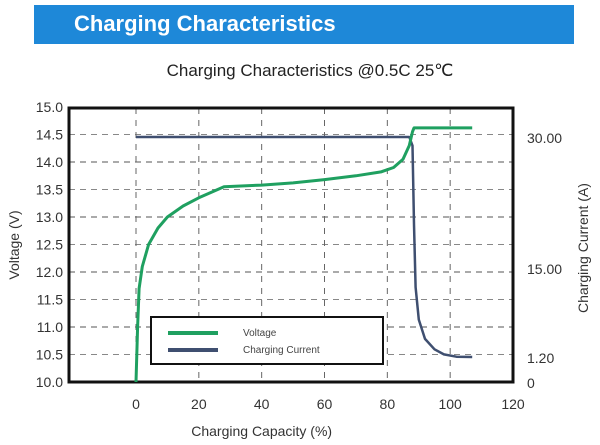  What do you see at coordinates (49, 272) in the screenshot?
I see `y-tick-label: 12.0` at bounding box center [49, 272].